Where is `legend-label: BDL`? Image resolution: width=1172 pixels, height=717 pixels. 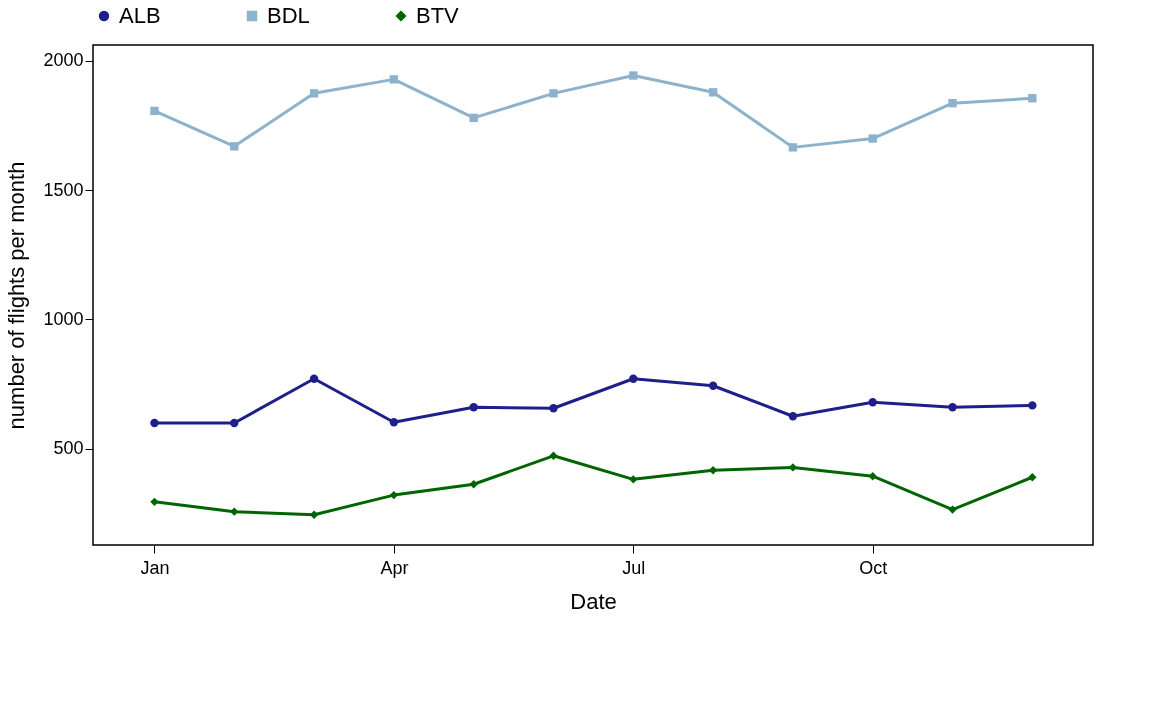 legend-label: BDL is located at coordinates (288, 15).